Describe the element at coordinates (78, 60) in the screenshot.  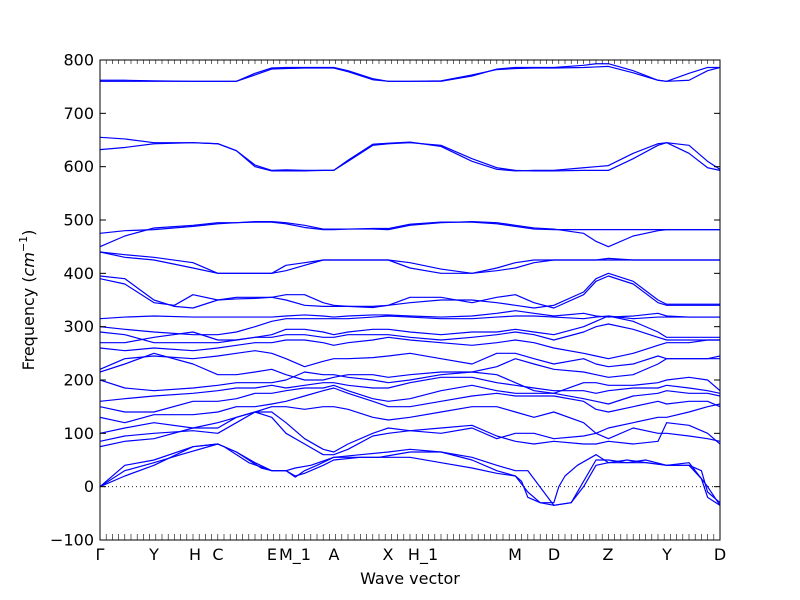
I see `y-tick-label: 800` at that location.